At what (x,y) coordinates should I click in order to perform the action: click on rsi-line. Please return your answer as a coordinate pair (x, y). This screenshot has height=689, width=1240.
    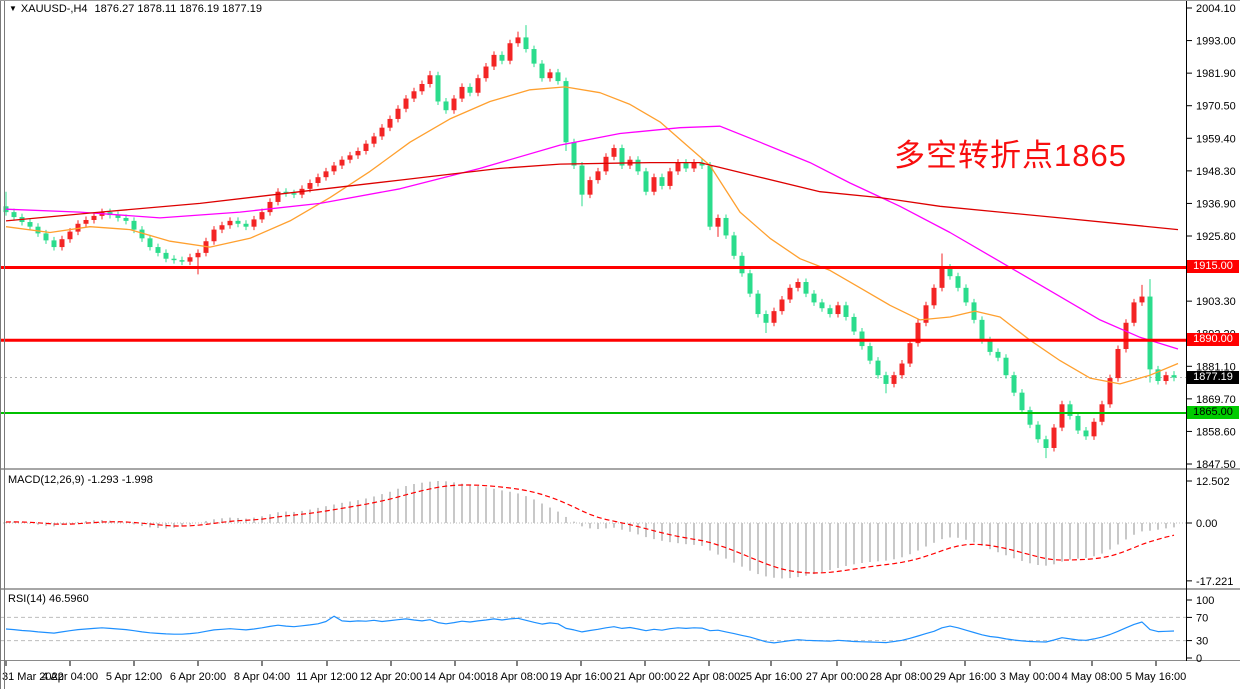
    Looking at the image, I should click on (590, 629).